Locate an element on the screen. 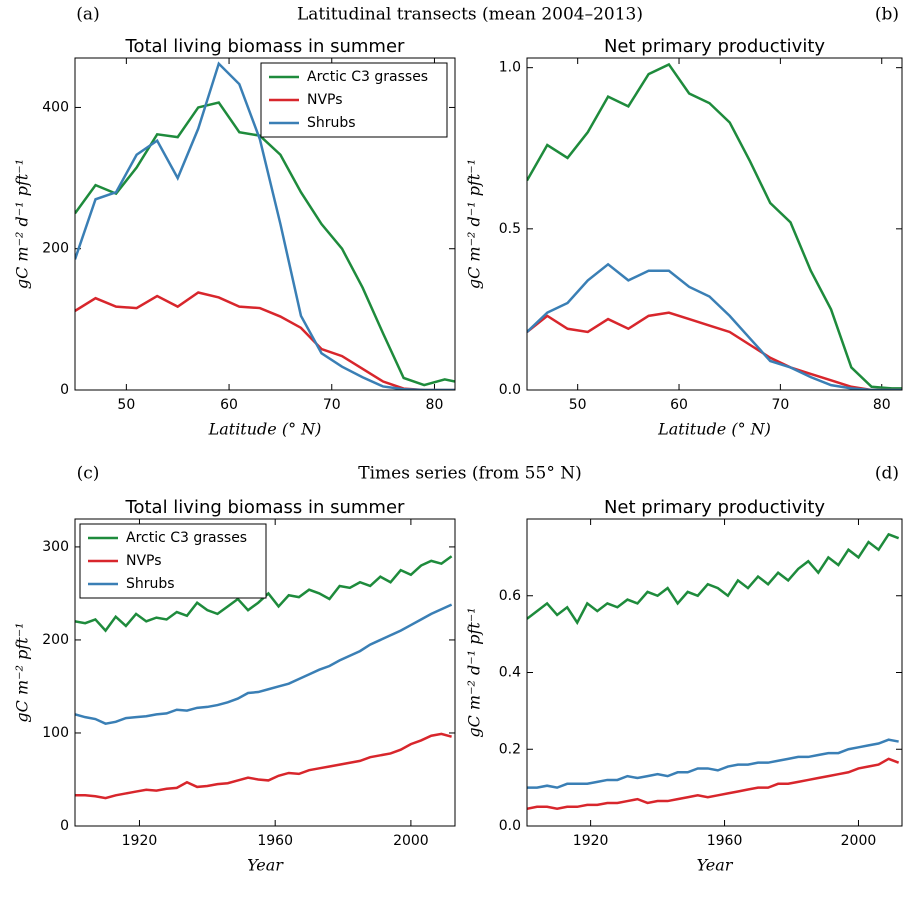 The width and height of the screenshot is (903, 899). y-tick-label: 1.0 is located at coordinates (510, 68).